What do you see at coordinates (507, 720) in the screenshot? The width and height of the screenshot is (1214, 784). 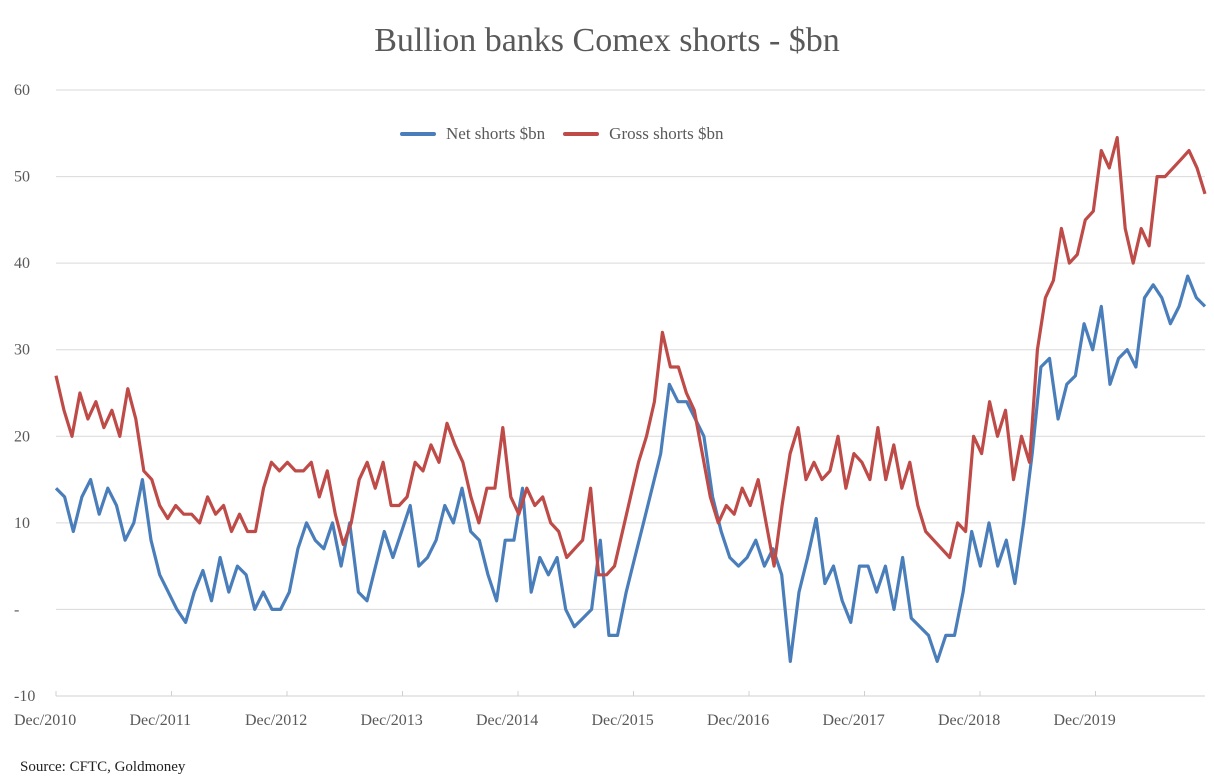 I see `x-tick-label: Dec/2014` at bounding box center [507, 720].